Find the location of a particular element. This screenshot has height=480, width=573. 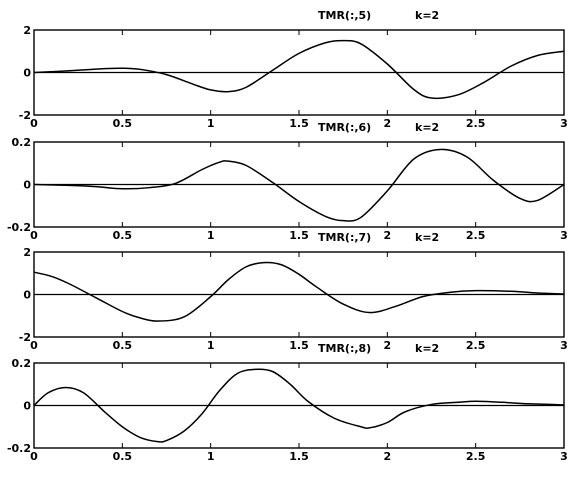

panel-title: TMR(:,5) is located at coordinates (344, 15).